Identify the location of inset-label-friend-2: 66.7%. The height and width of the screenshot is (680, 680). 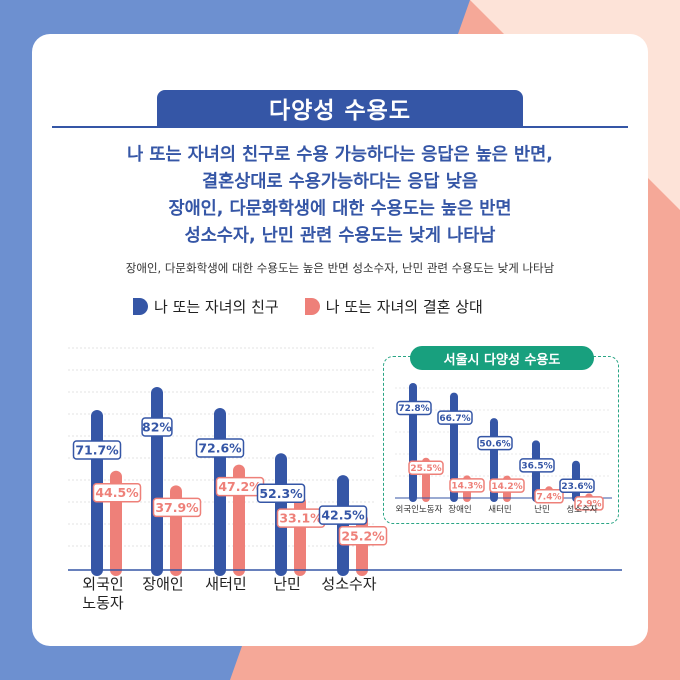
(454, 419).